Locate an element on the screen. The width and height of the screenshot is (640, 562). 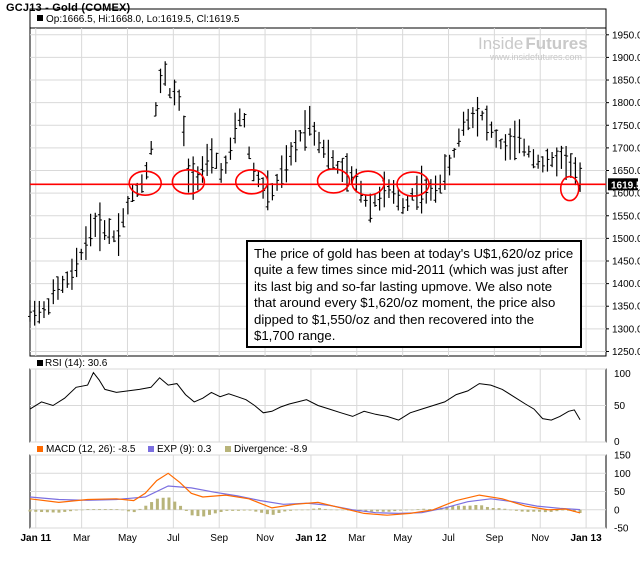
watermark-url: www.insidefutures.com is located at coordinates (535, 57).